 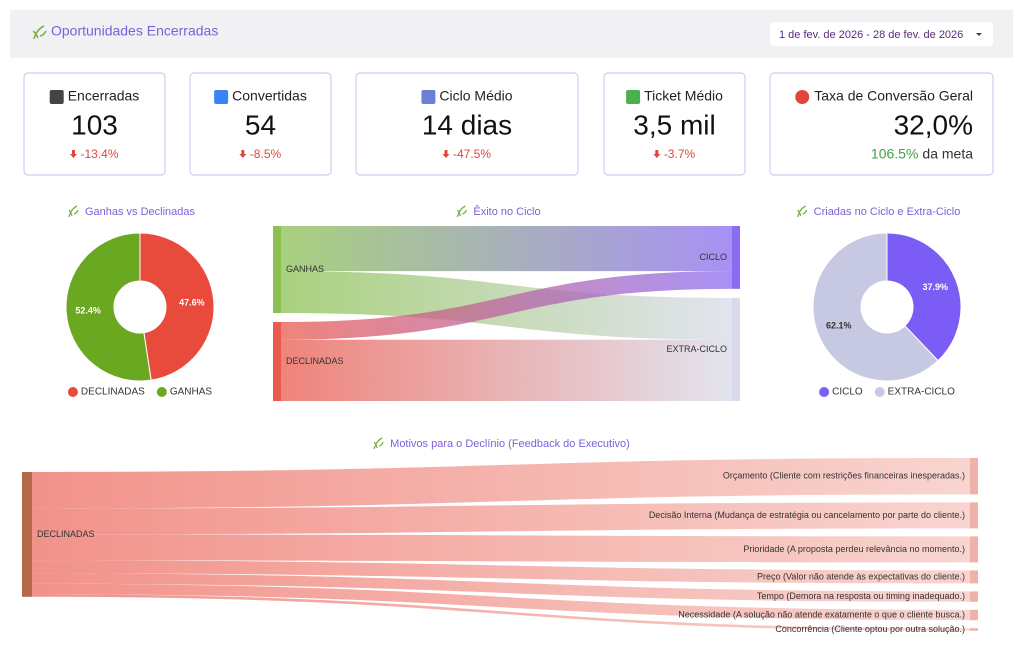 I want to click on kpi-change: -3.7%, so click(x=680, y=154).